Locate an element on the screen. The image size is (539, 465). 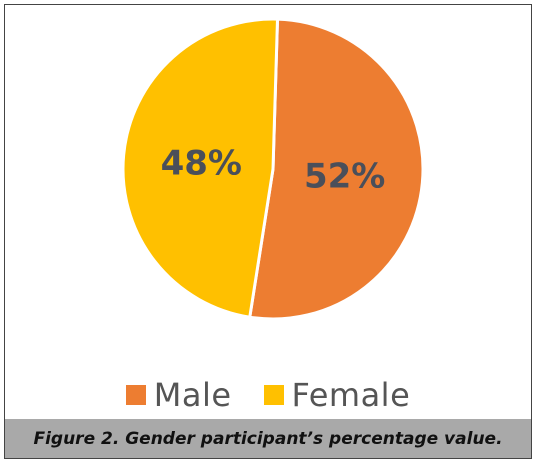
legend-swatch-male is located at coordinates (135, 395).